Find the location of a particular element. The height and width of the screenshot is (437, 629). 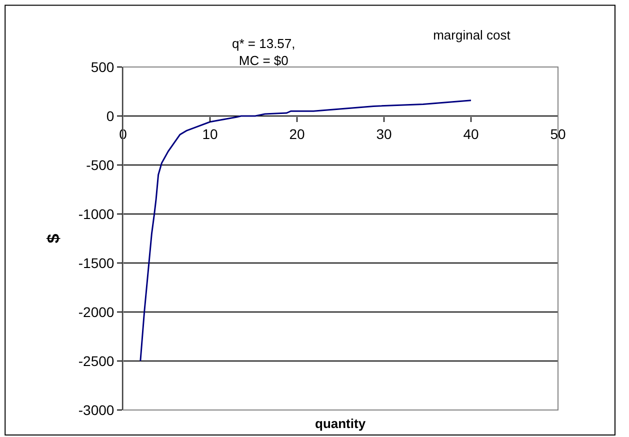

y-tick-label: -1000 is located at coordinates (96, 214).